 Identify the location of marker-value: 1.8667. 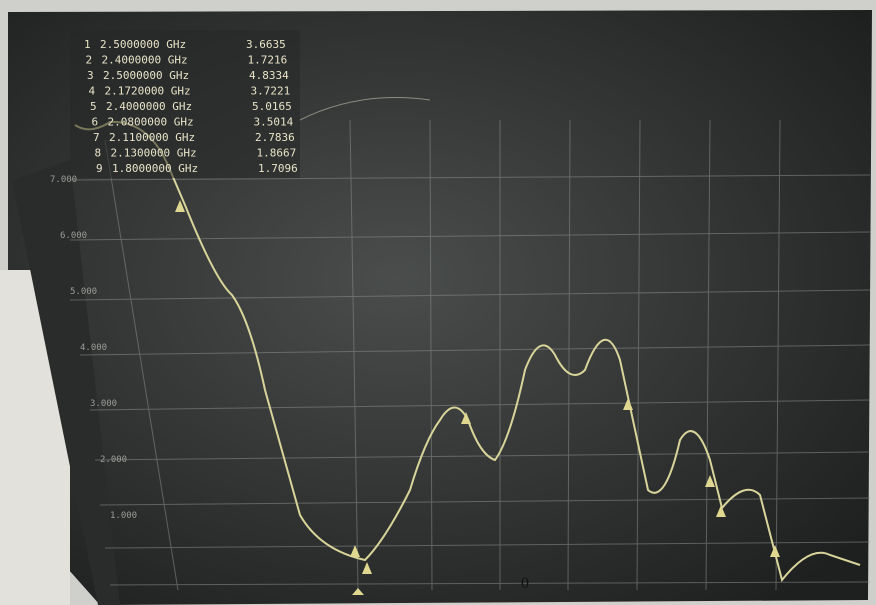
(277, 153).